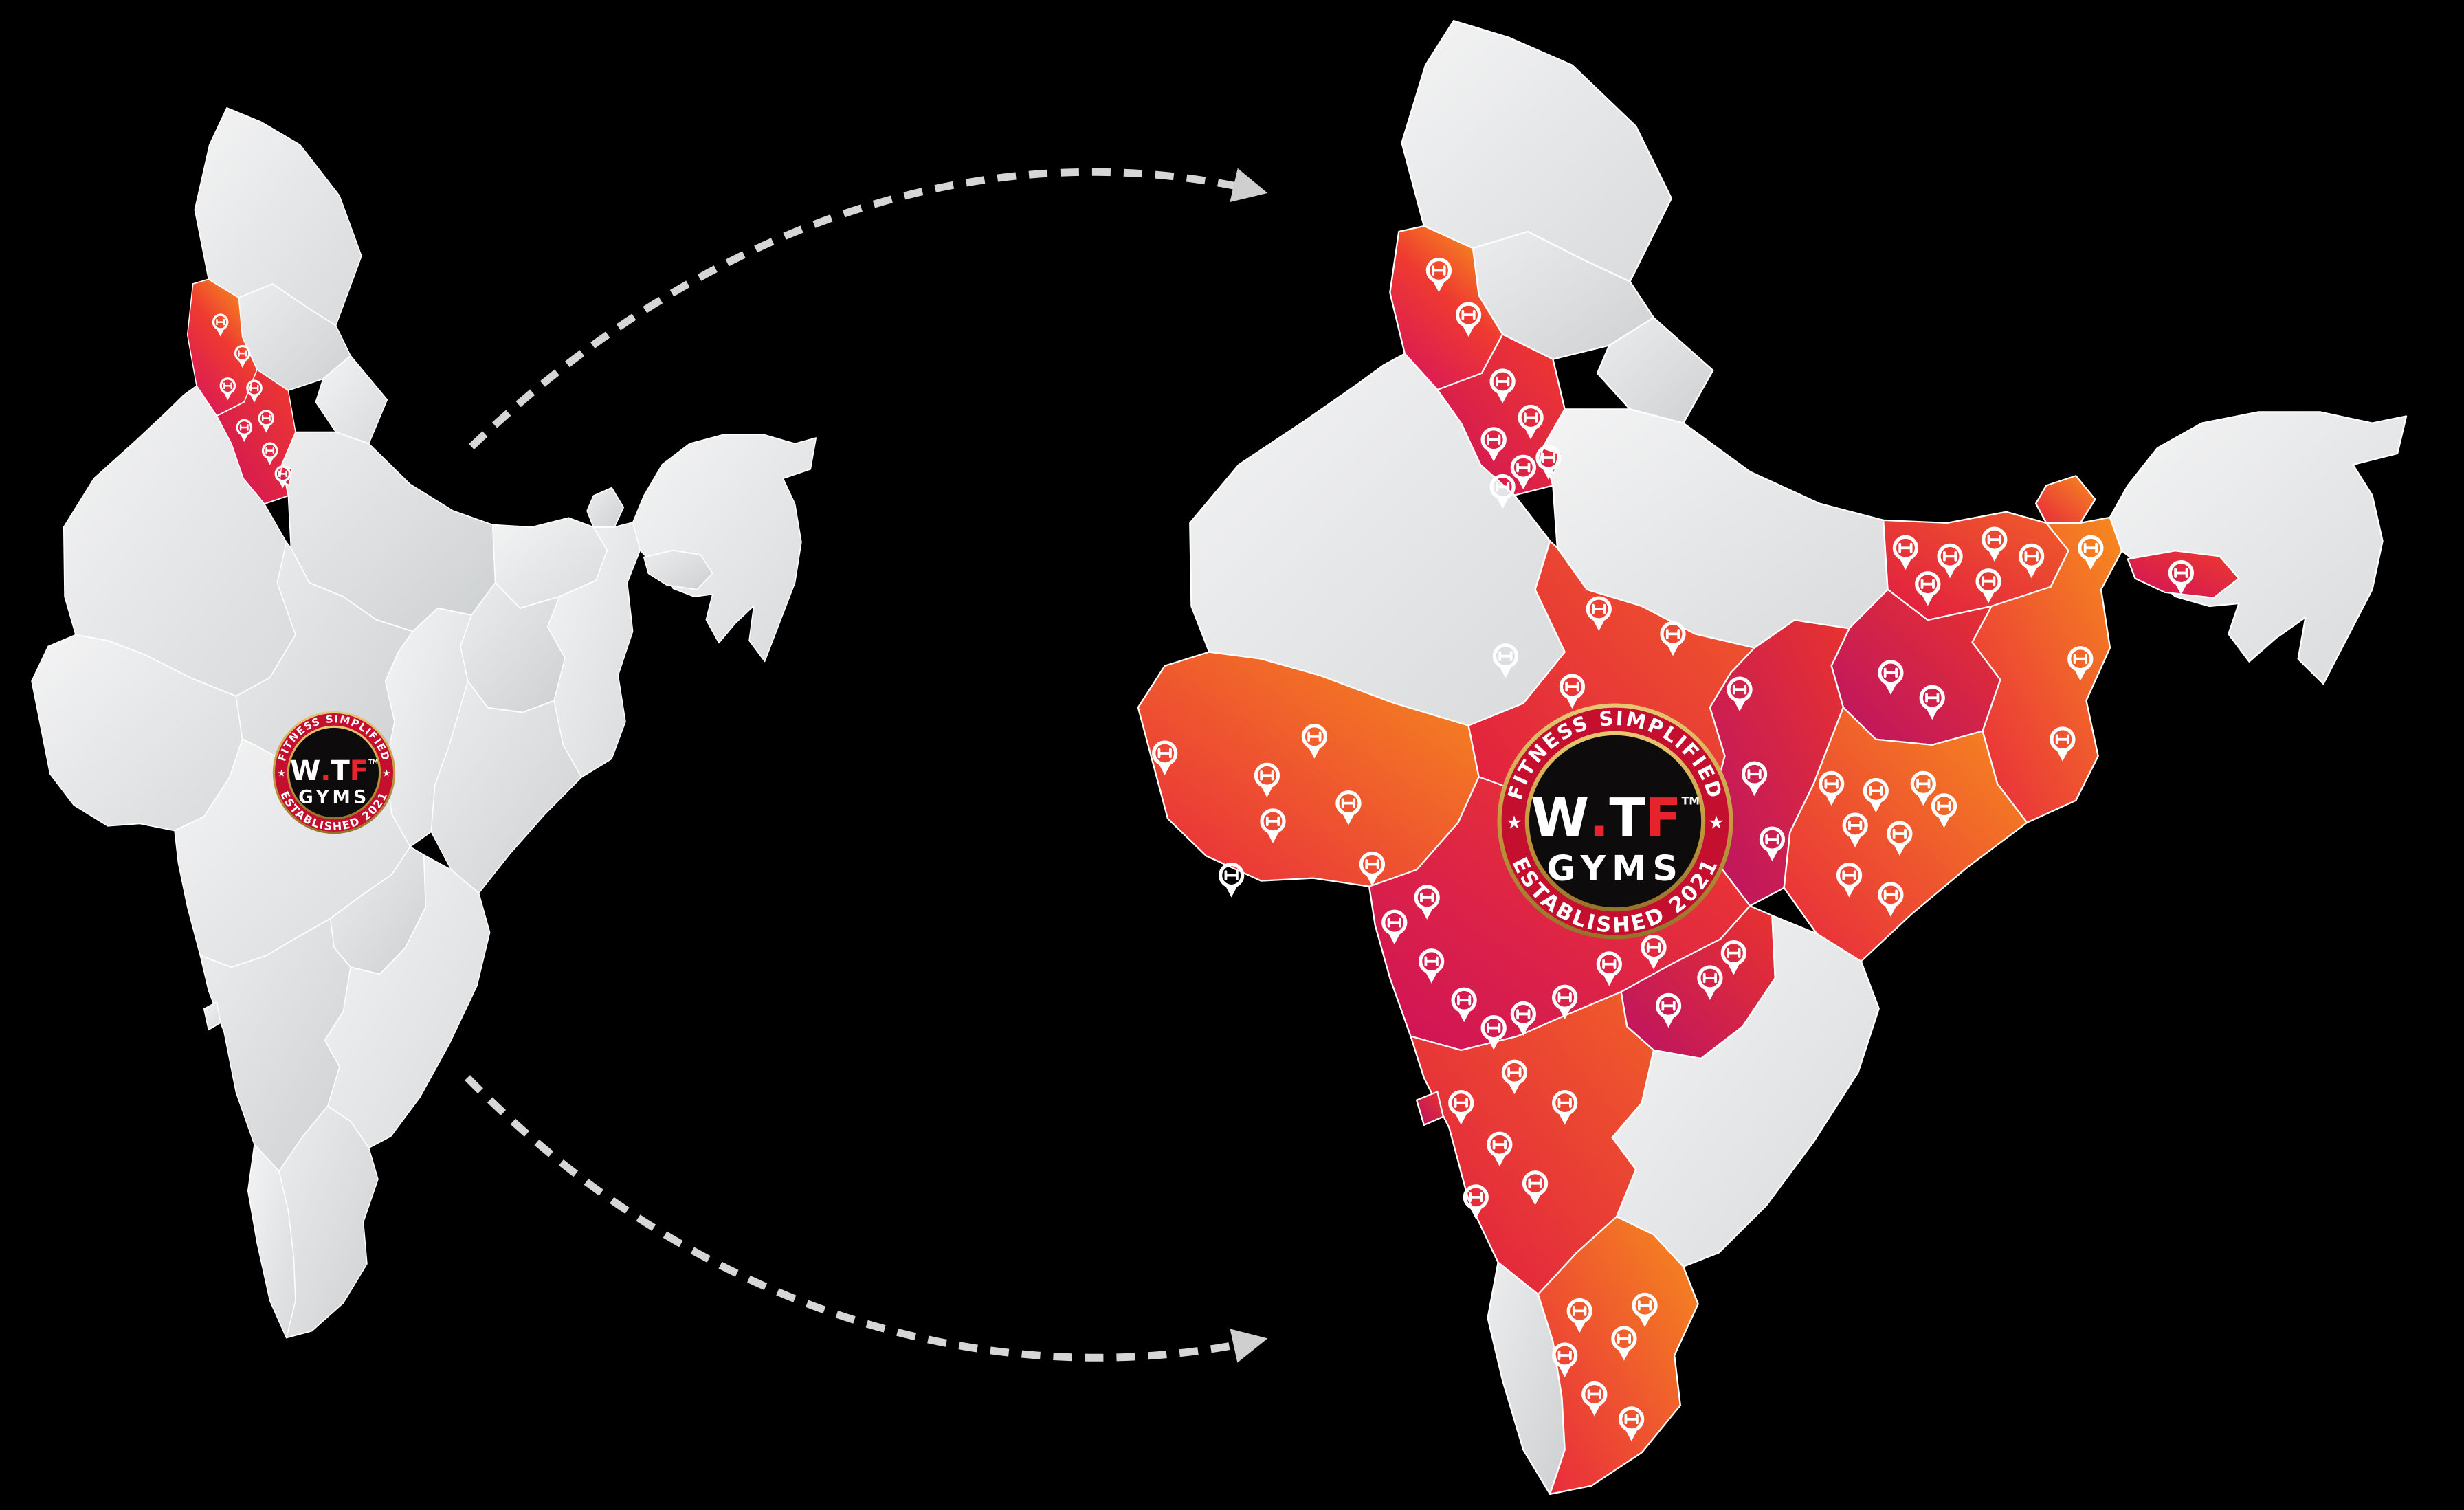 This screenshot has height=1510, width=2464. Describe the element at coordinates (1232, 881) in the screenshot. I see `location-pin-icon` at that location.